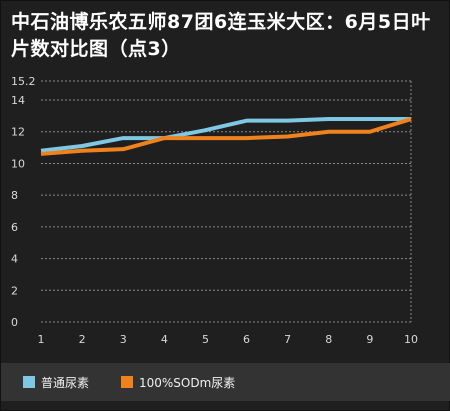 Image resolution: width=450 pixels, height=411 pixels. What do you see at coordinates (287, 339) in the screenshot?
I see `x-tick-label-6: 7` at bounding box center [287, 339].